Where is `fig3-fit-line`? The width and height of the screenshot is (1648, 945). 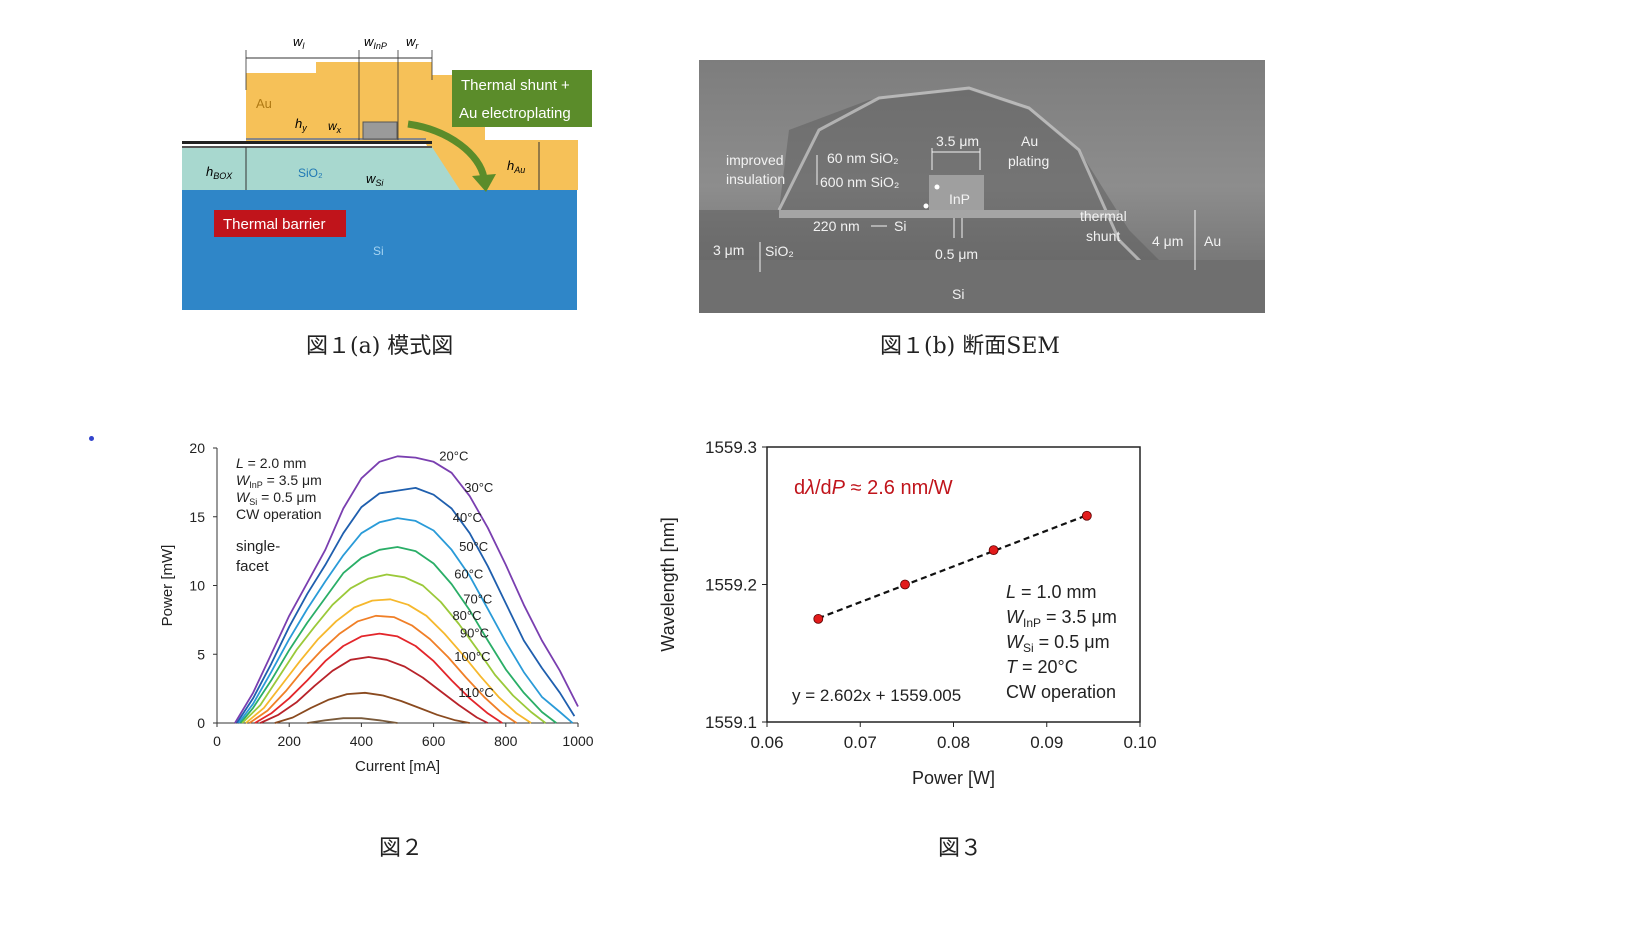 fig3-fit-line is located at coordinates (952, 567).